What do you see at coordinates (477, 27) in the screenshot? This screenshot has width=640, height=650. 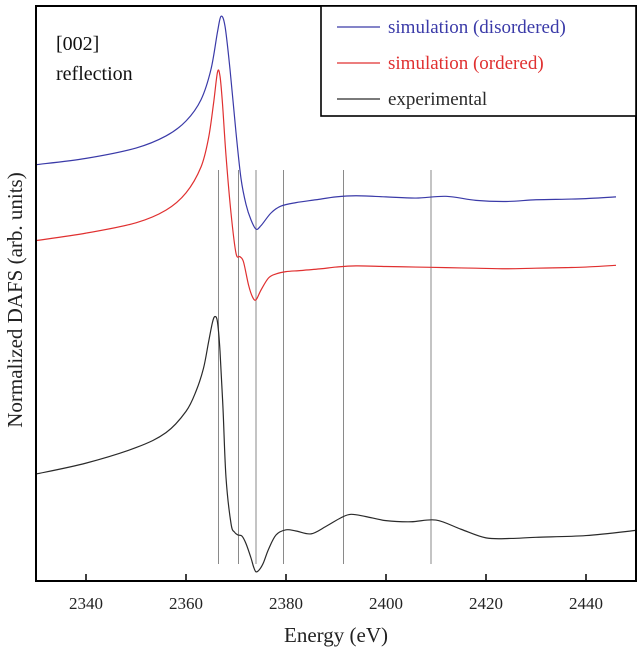 I see `legend-label-0: simulation (disordered)` at bounding box center [477, 27].